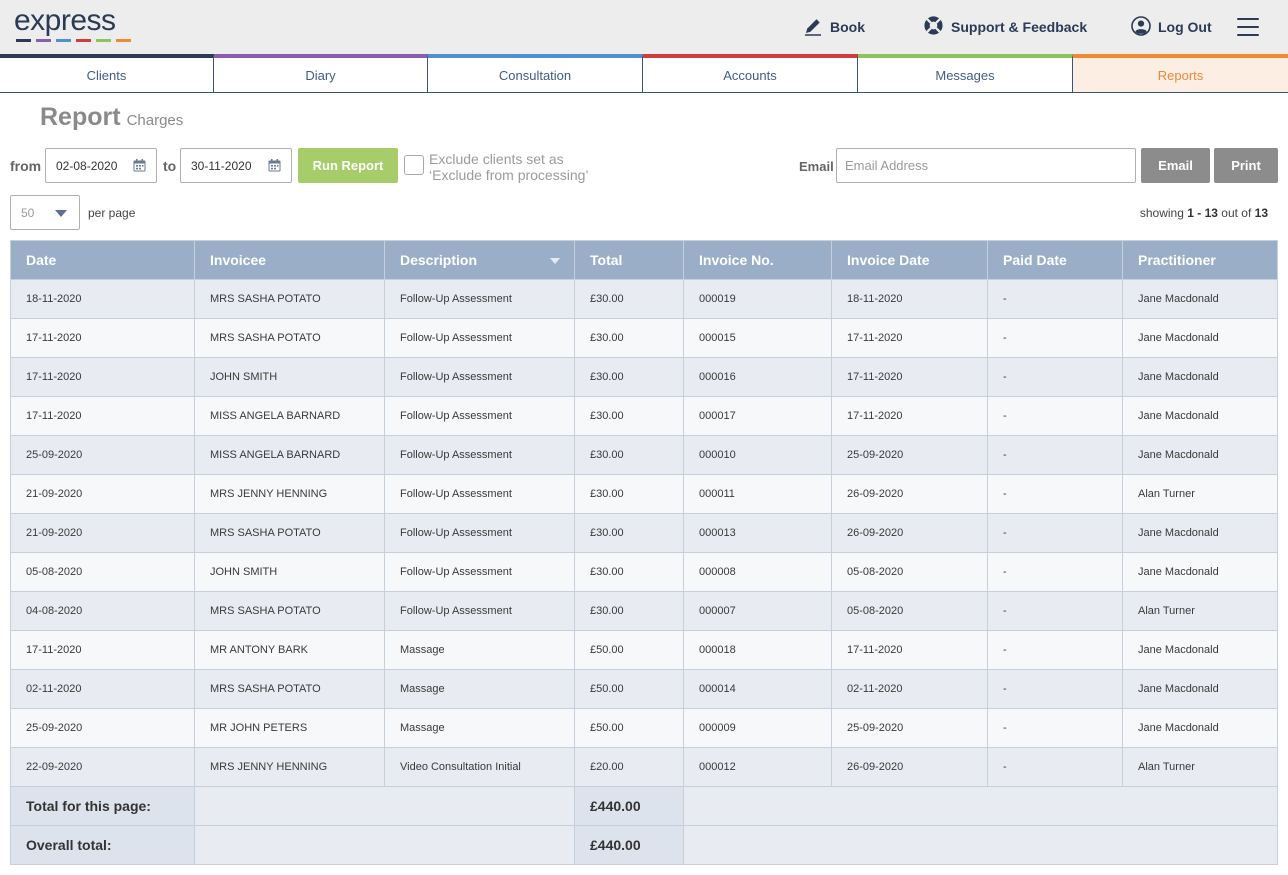 Image resolution: width=1288 pixels, height=875 pixels. Describe the element at coordinates (102, 455) in the screenshot. I see `cell-date: 25-09-2020` at that location.